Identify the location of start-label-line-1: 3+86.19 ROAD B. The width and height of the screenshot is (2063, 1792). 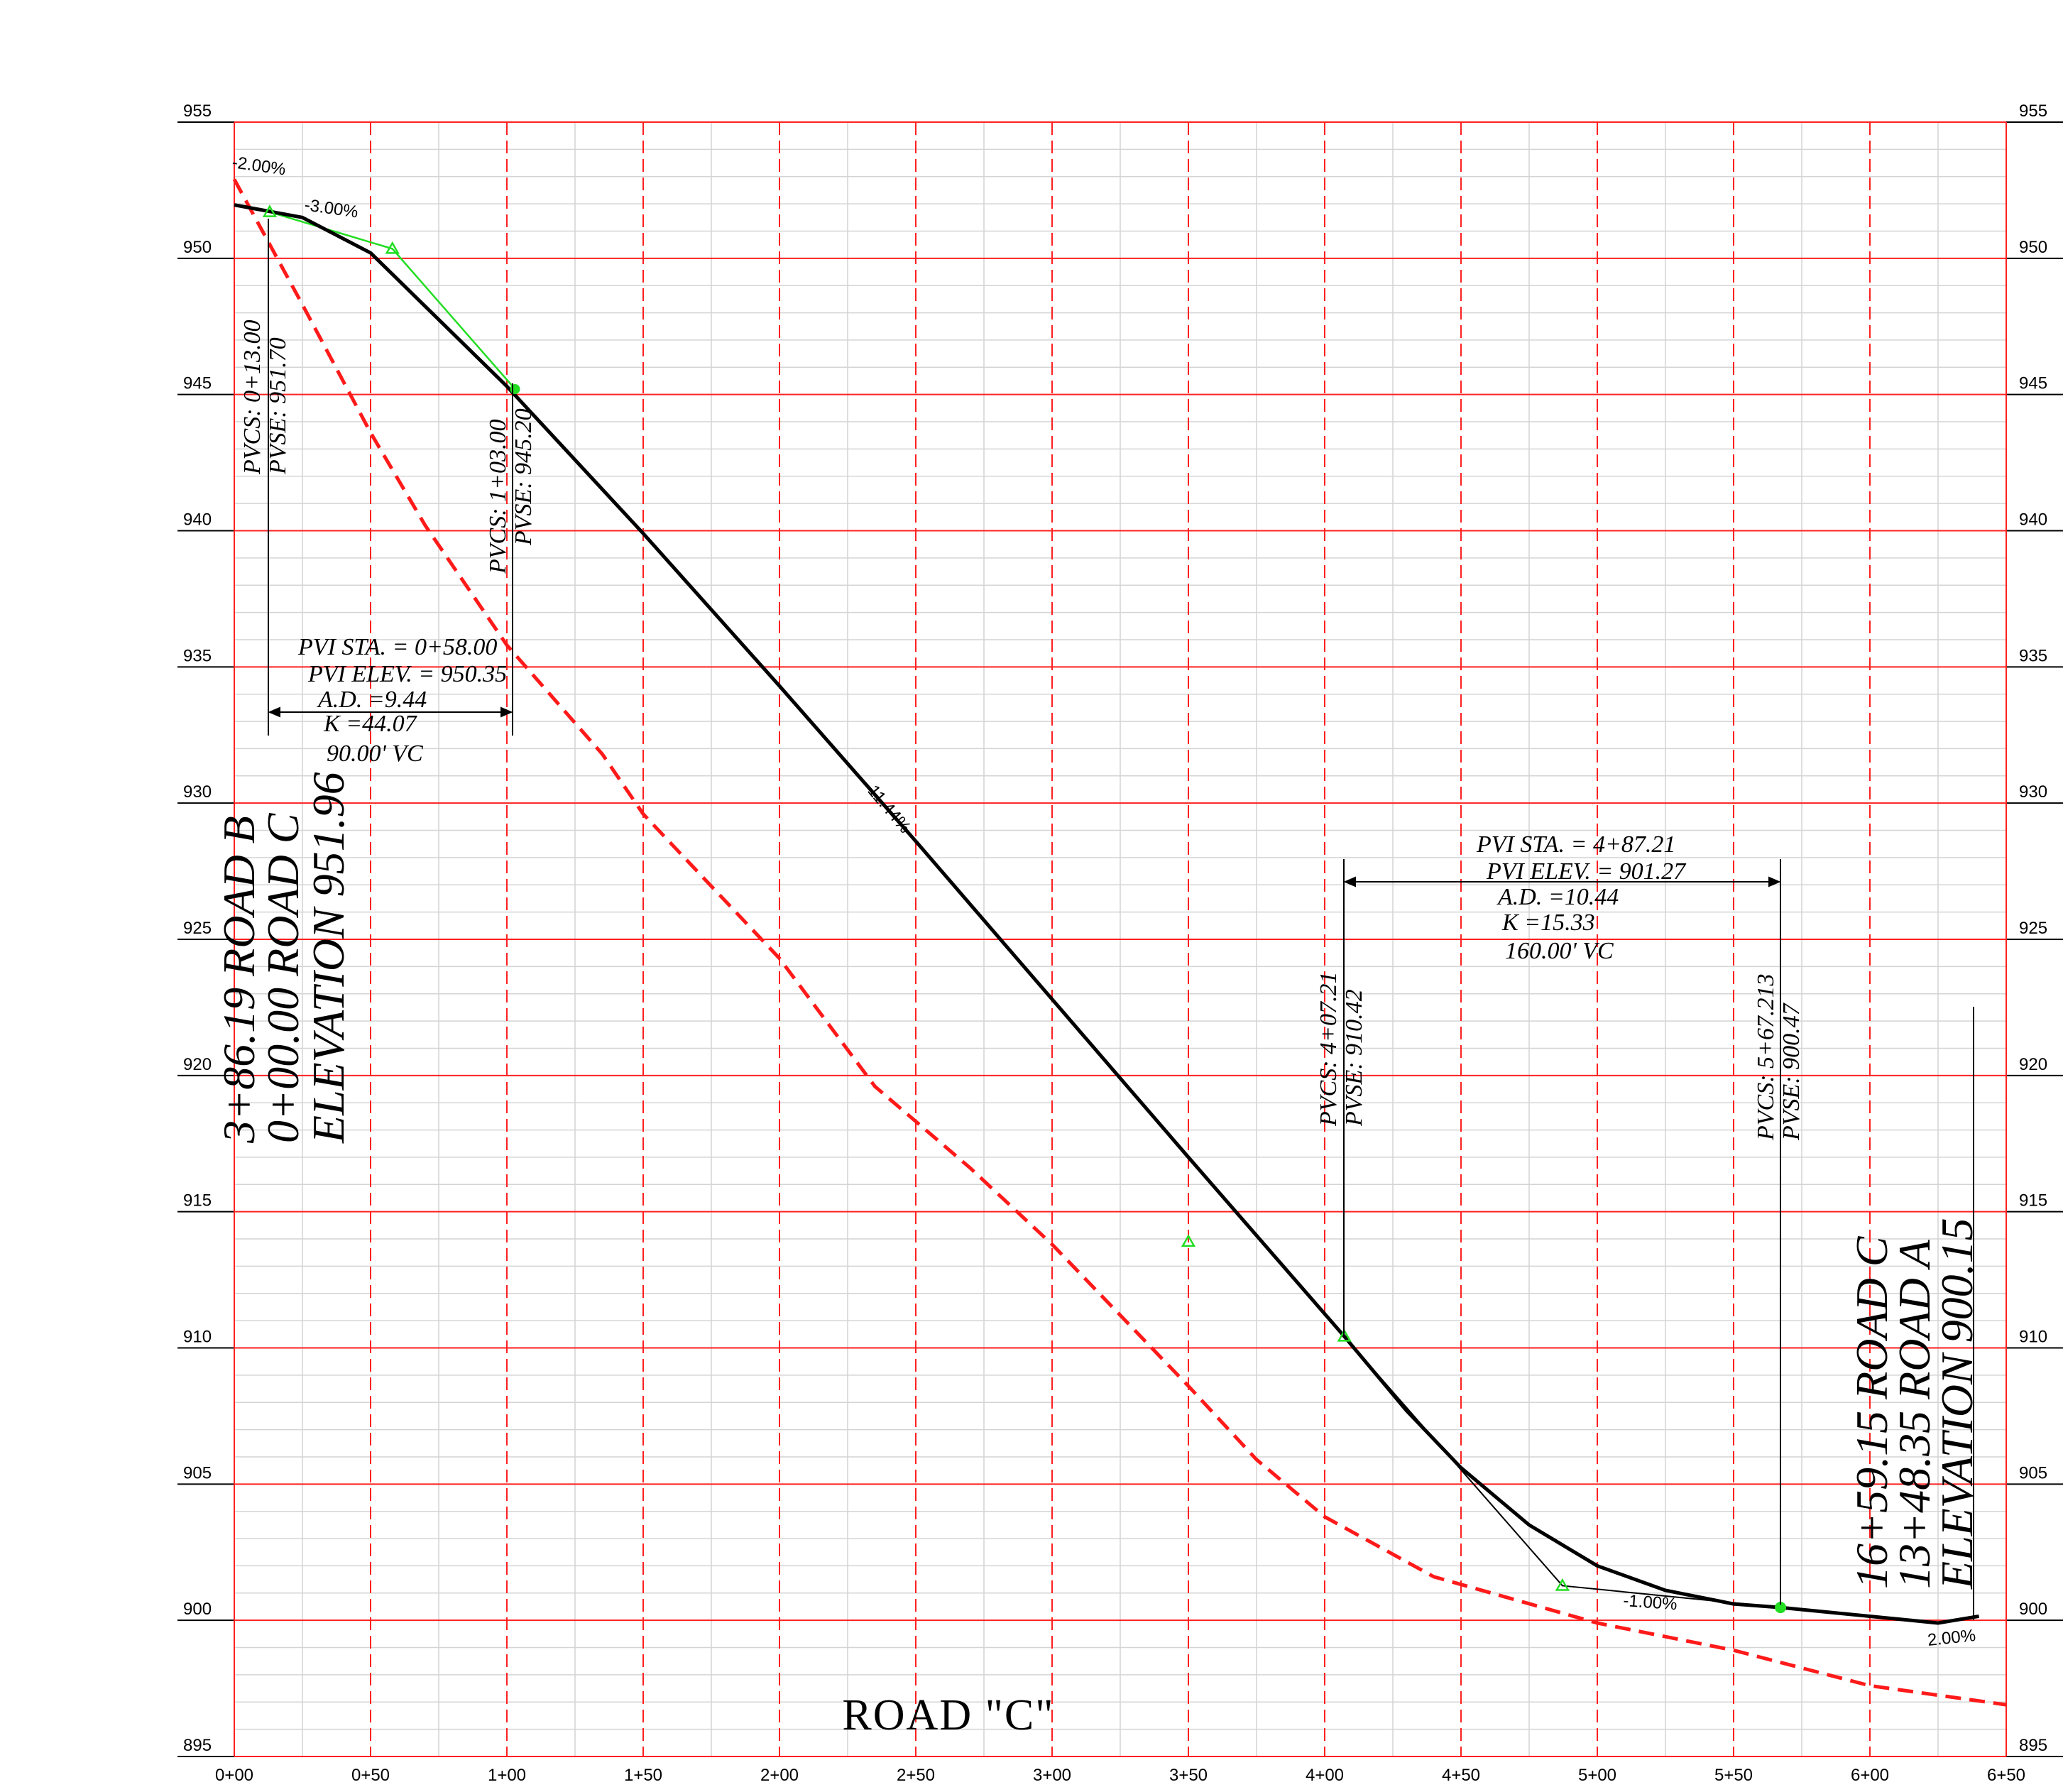
(239, 980).